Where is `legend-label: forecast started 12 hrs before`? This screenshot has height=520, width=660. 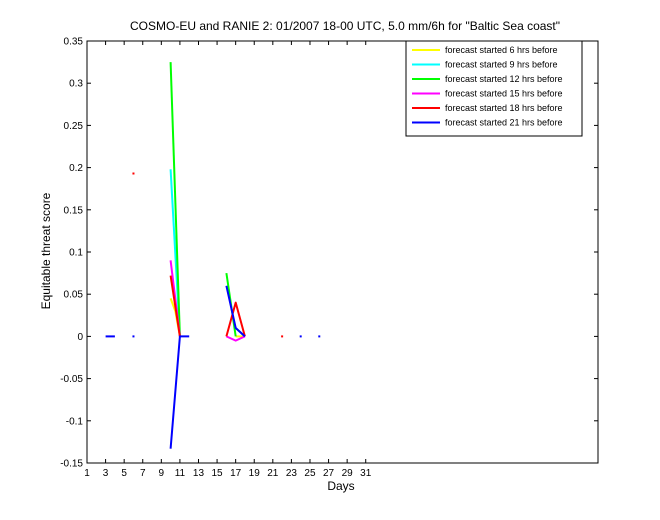 legend-label: forecast started 12 hrs before is located at coordinates (504, 79).